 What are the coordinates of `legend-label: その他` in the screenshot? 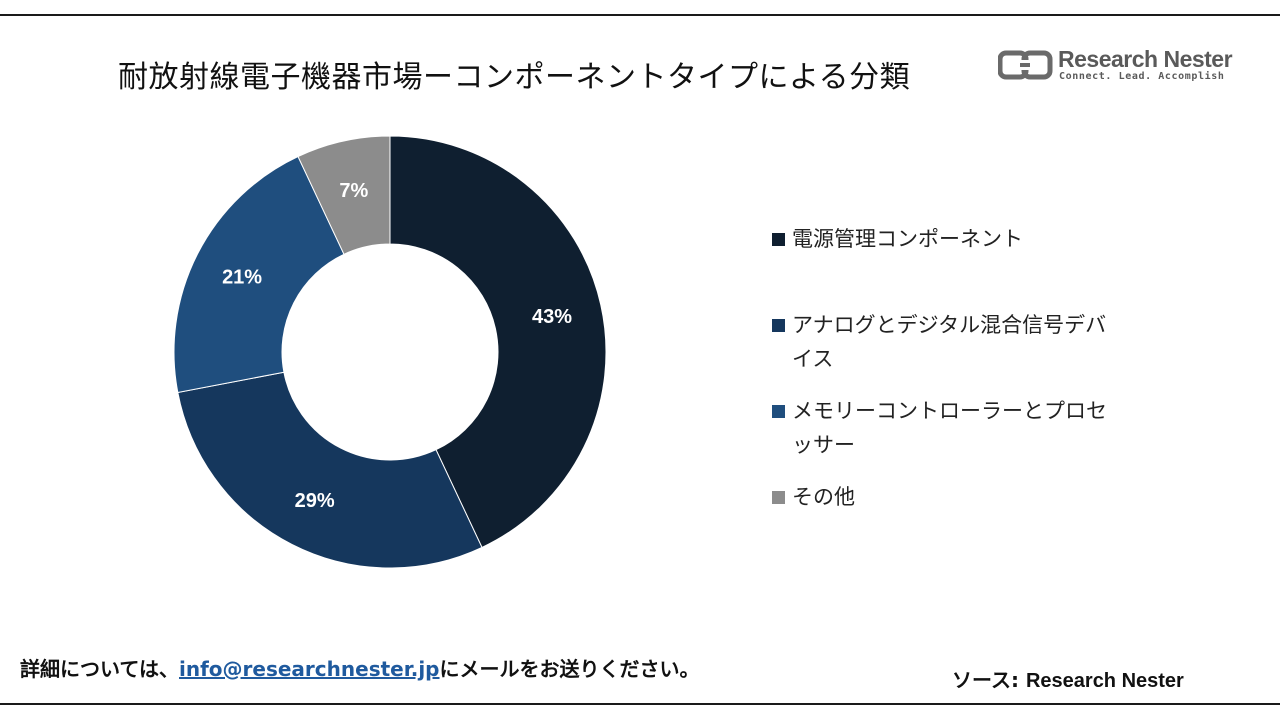 It's located at (823, 497).